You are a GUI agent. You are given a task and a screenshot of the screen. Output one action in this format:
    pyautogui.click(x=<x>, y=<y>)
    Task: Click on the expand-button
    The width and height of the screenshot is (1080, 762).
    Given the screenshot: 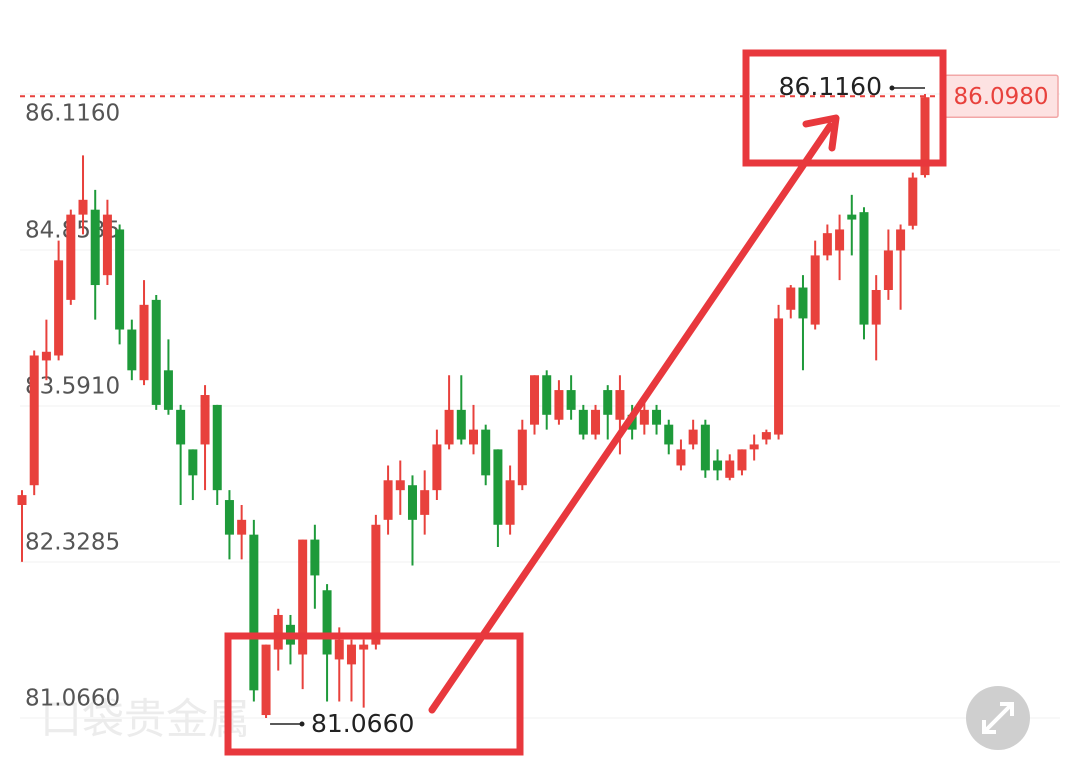 What is the action you would take?
    pyautogui.click(x=998, y=718)
    